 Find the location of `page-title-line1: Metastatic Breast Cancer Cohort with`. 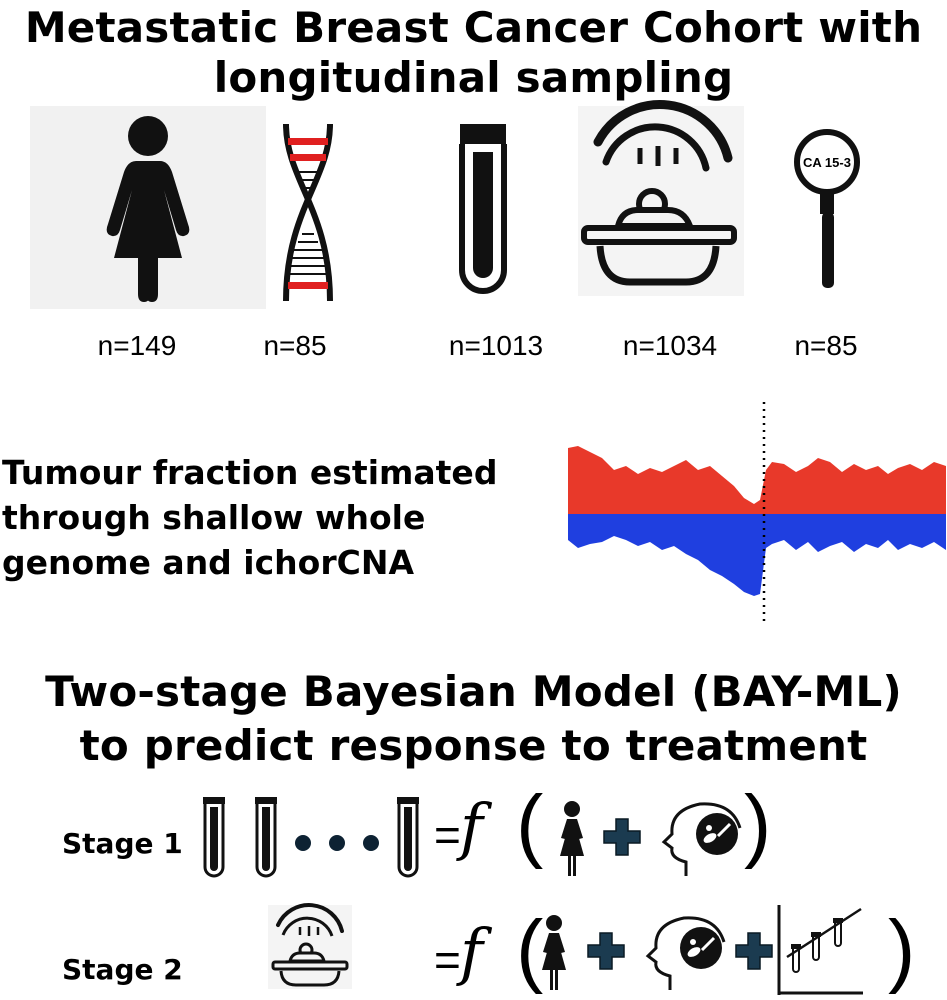

page-title-line1: Metastatic Breast Cancer Cohort with is located at coordinates (473, 27).